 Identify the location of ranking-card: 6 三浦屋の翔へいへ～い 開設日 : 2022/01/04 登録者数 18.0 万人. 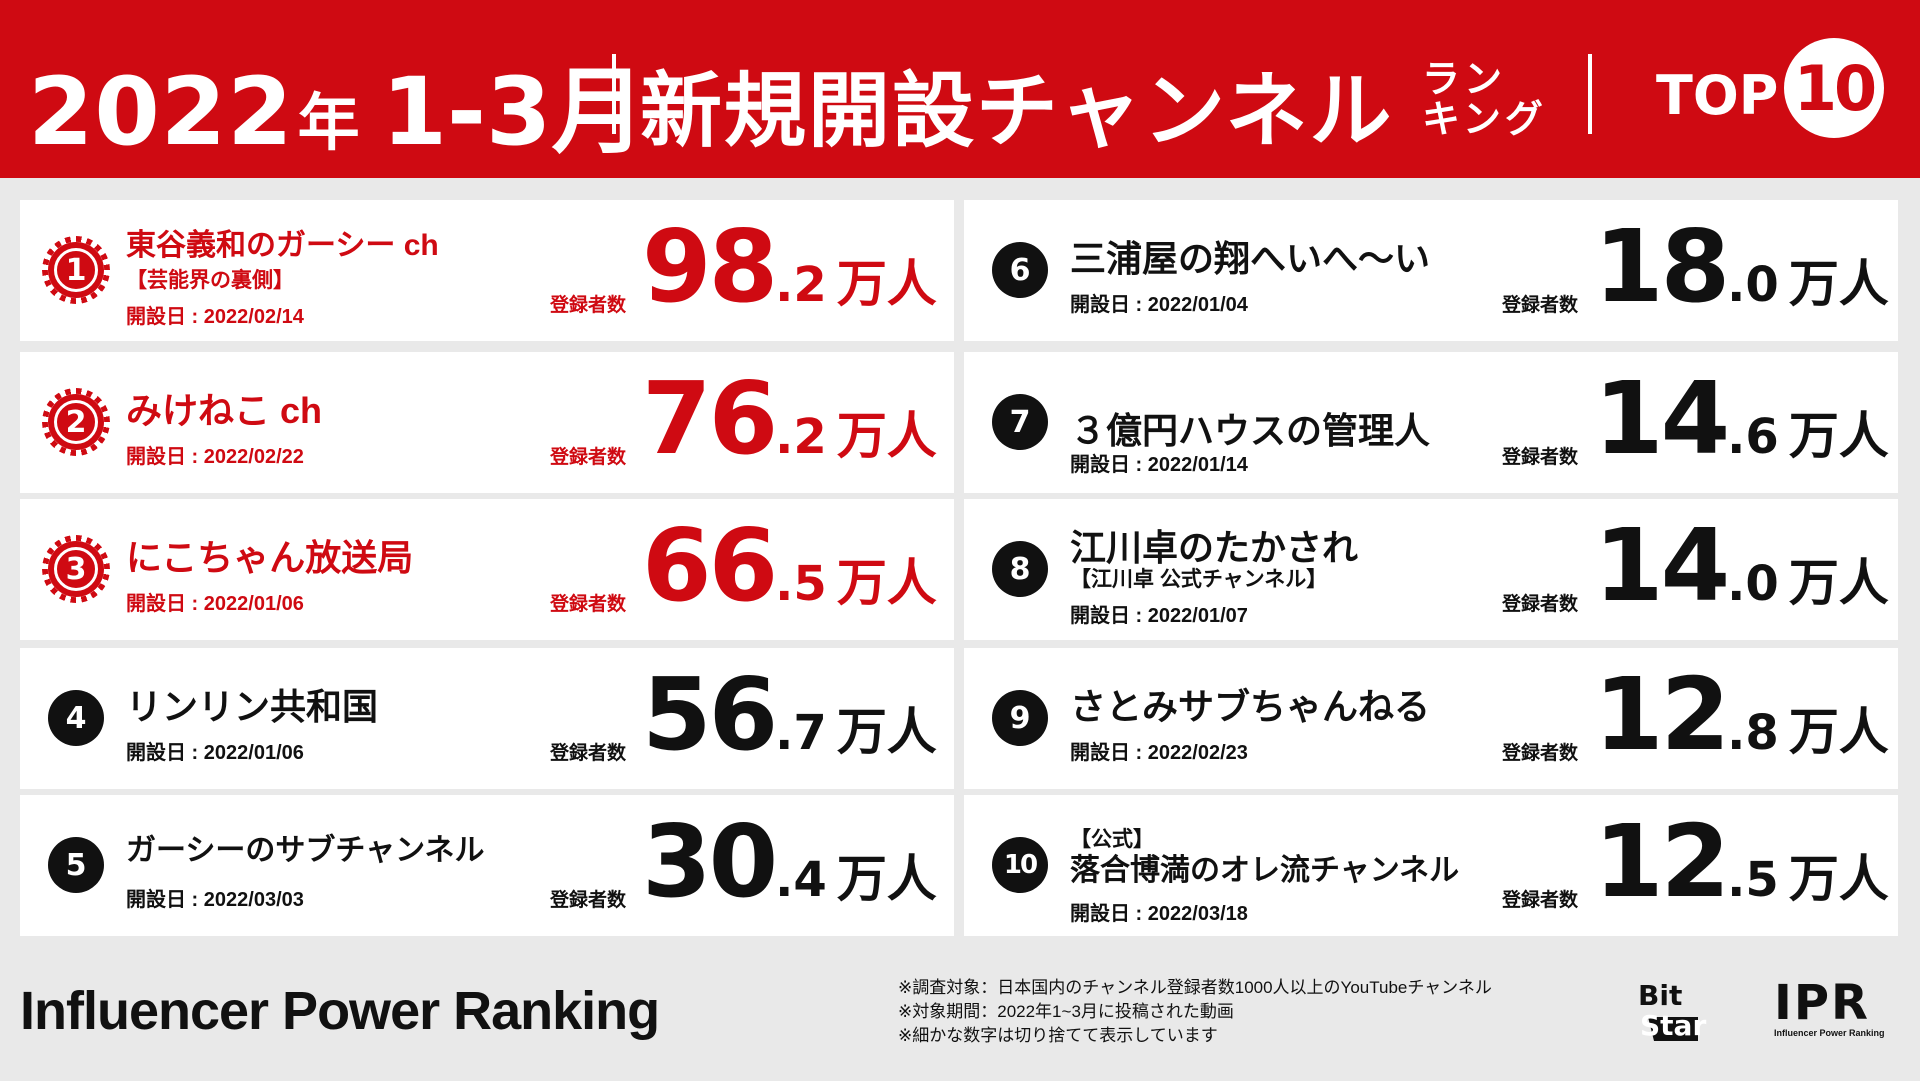
(1431, 270).